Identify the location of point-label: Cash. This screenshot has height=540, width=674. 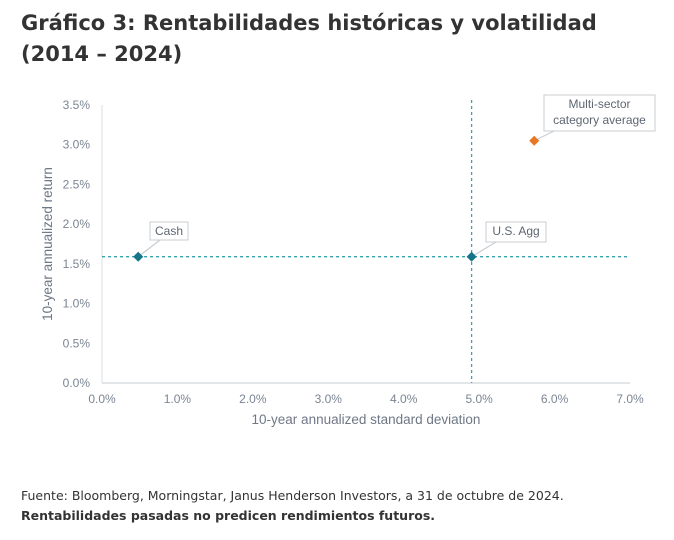
(169, 231).